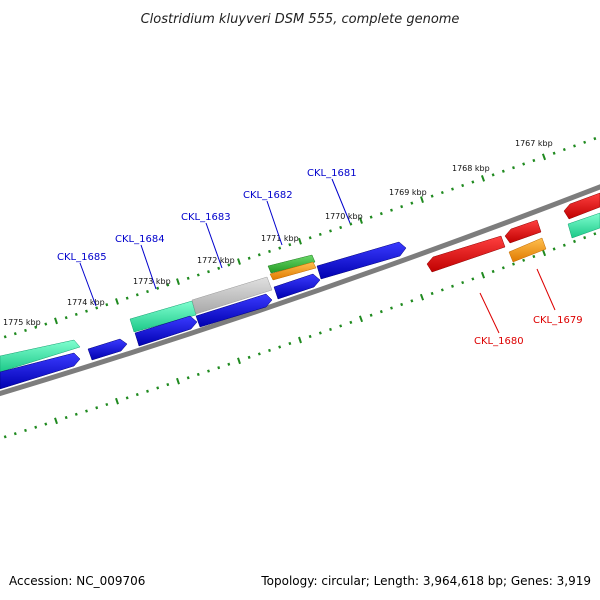 This screenshot has width=600, height=600. Describe the element at coordinates (82, 257) in the screenshot. I see `gene-label-ckl-1685: CKL_1685` at that location.